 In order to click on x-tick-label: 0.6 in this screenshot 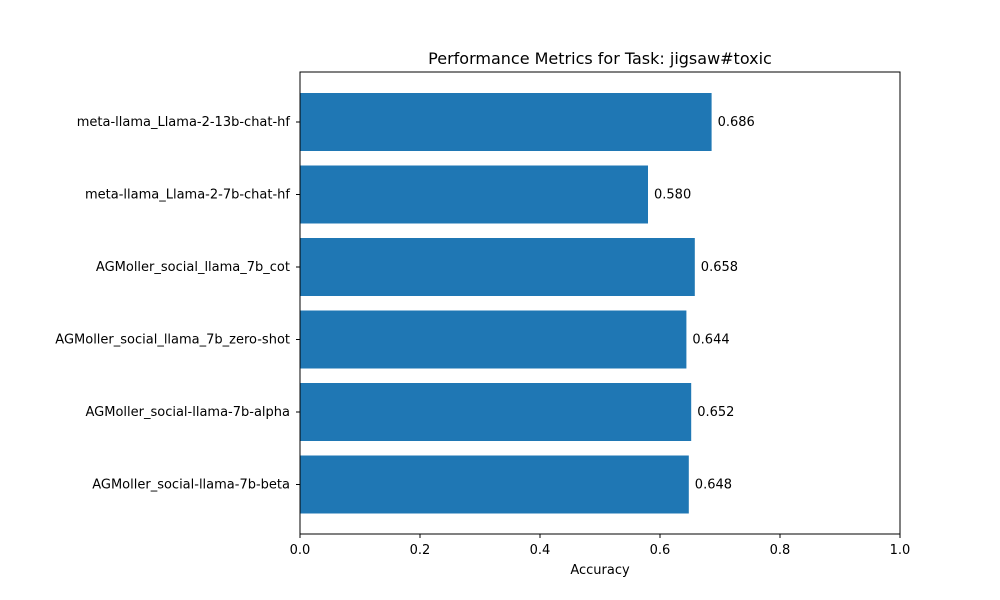, I will do `click(660, 550)`.